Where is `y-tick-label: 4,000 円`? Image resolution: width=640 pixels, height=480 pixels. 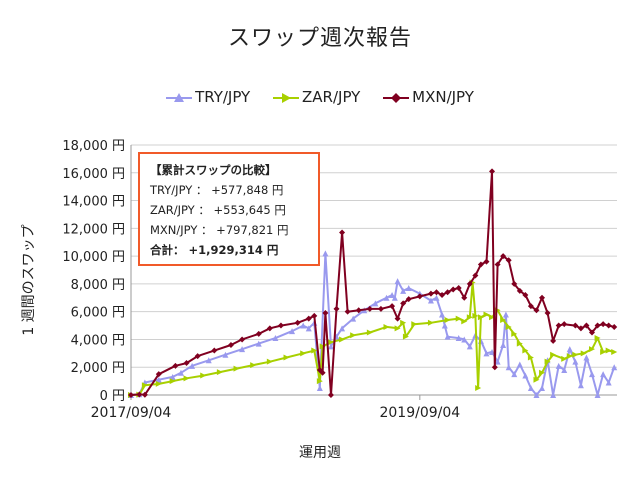 y-tick-label: 4,000 円 is located at coordinates (98, 340).